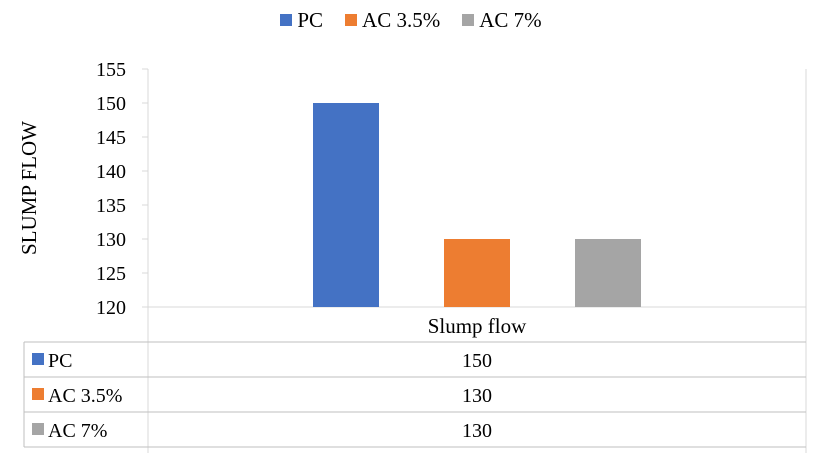 This screenshot has height=456, width=822. What do you see at coordinates (29, 188) in the screenshot?
I see `y-axis-title: SLUMP FLOW` at bounding box center [29, 188].